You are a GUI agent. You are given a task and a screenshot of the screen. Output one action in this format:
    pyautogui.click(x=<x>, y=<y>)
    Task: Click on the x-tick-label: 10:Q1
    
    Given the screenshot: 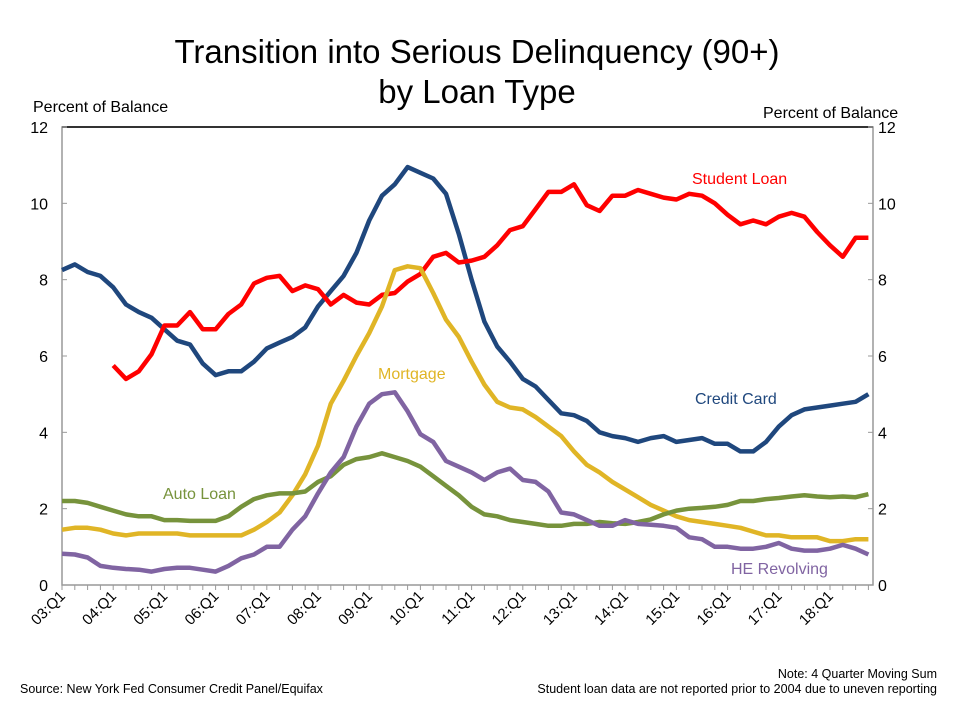 What is the action you would take?
    pyautogui.click(x=406, y=608)
    